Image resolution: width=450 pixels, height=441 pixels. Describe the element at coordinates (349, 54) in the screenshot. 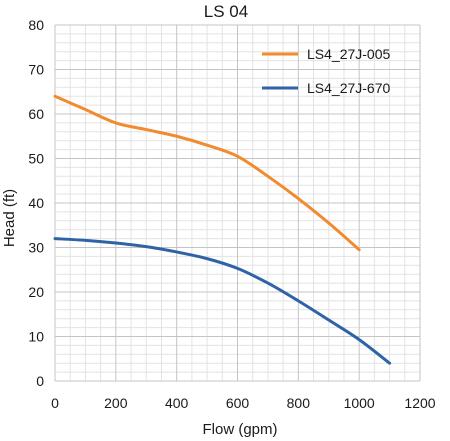

I see `legend-label-1: LS4_27J-005` at that location.